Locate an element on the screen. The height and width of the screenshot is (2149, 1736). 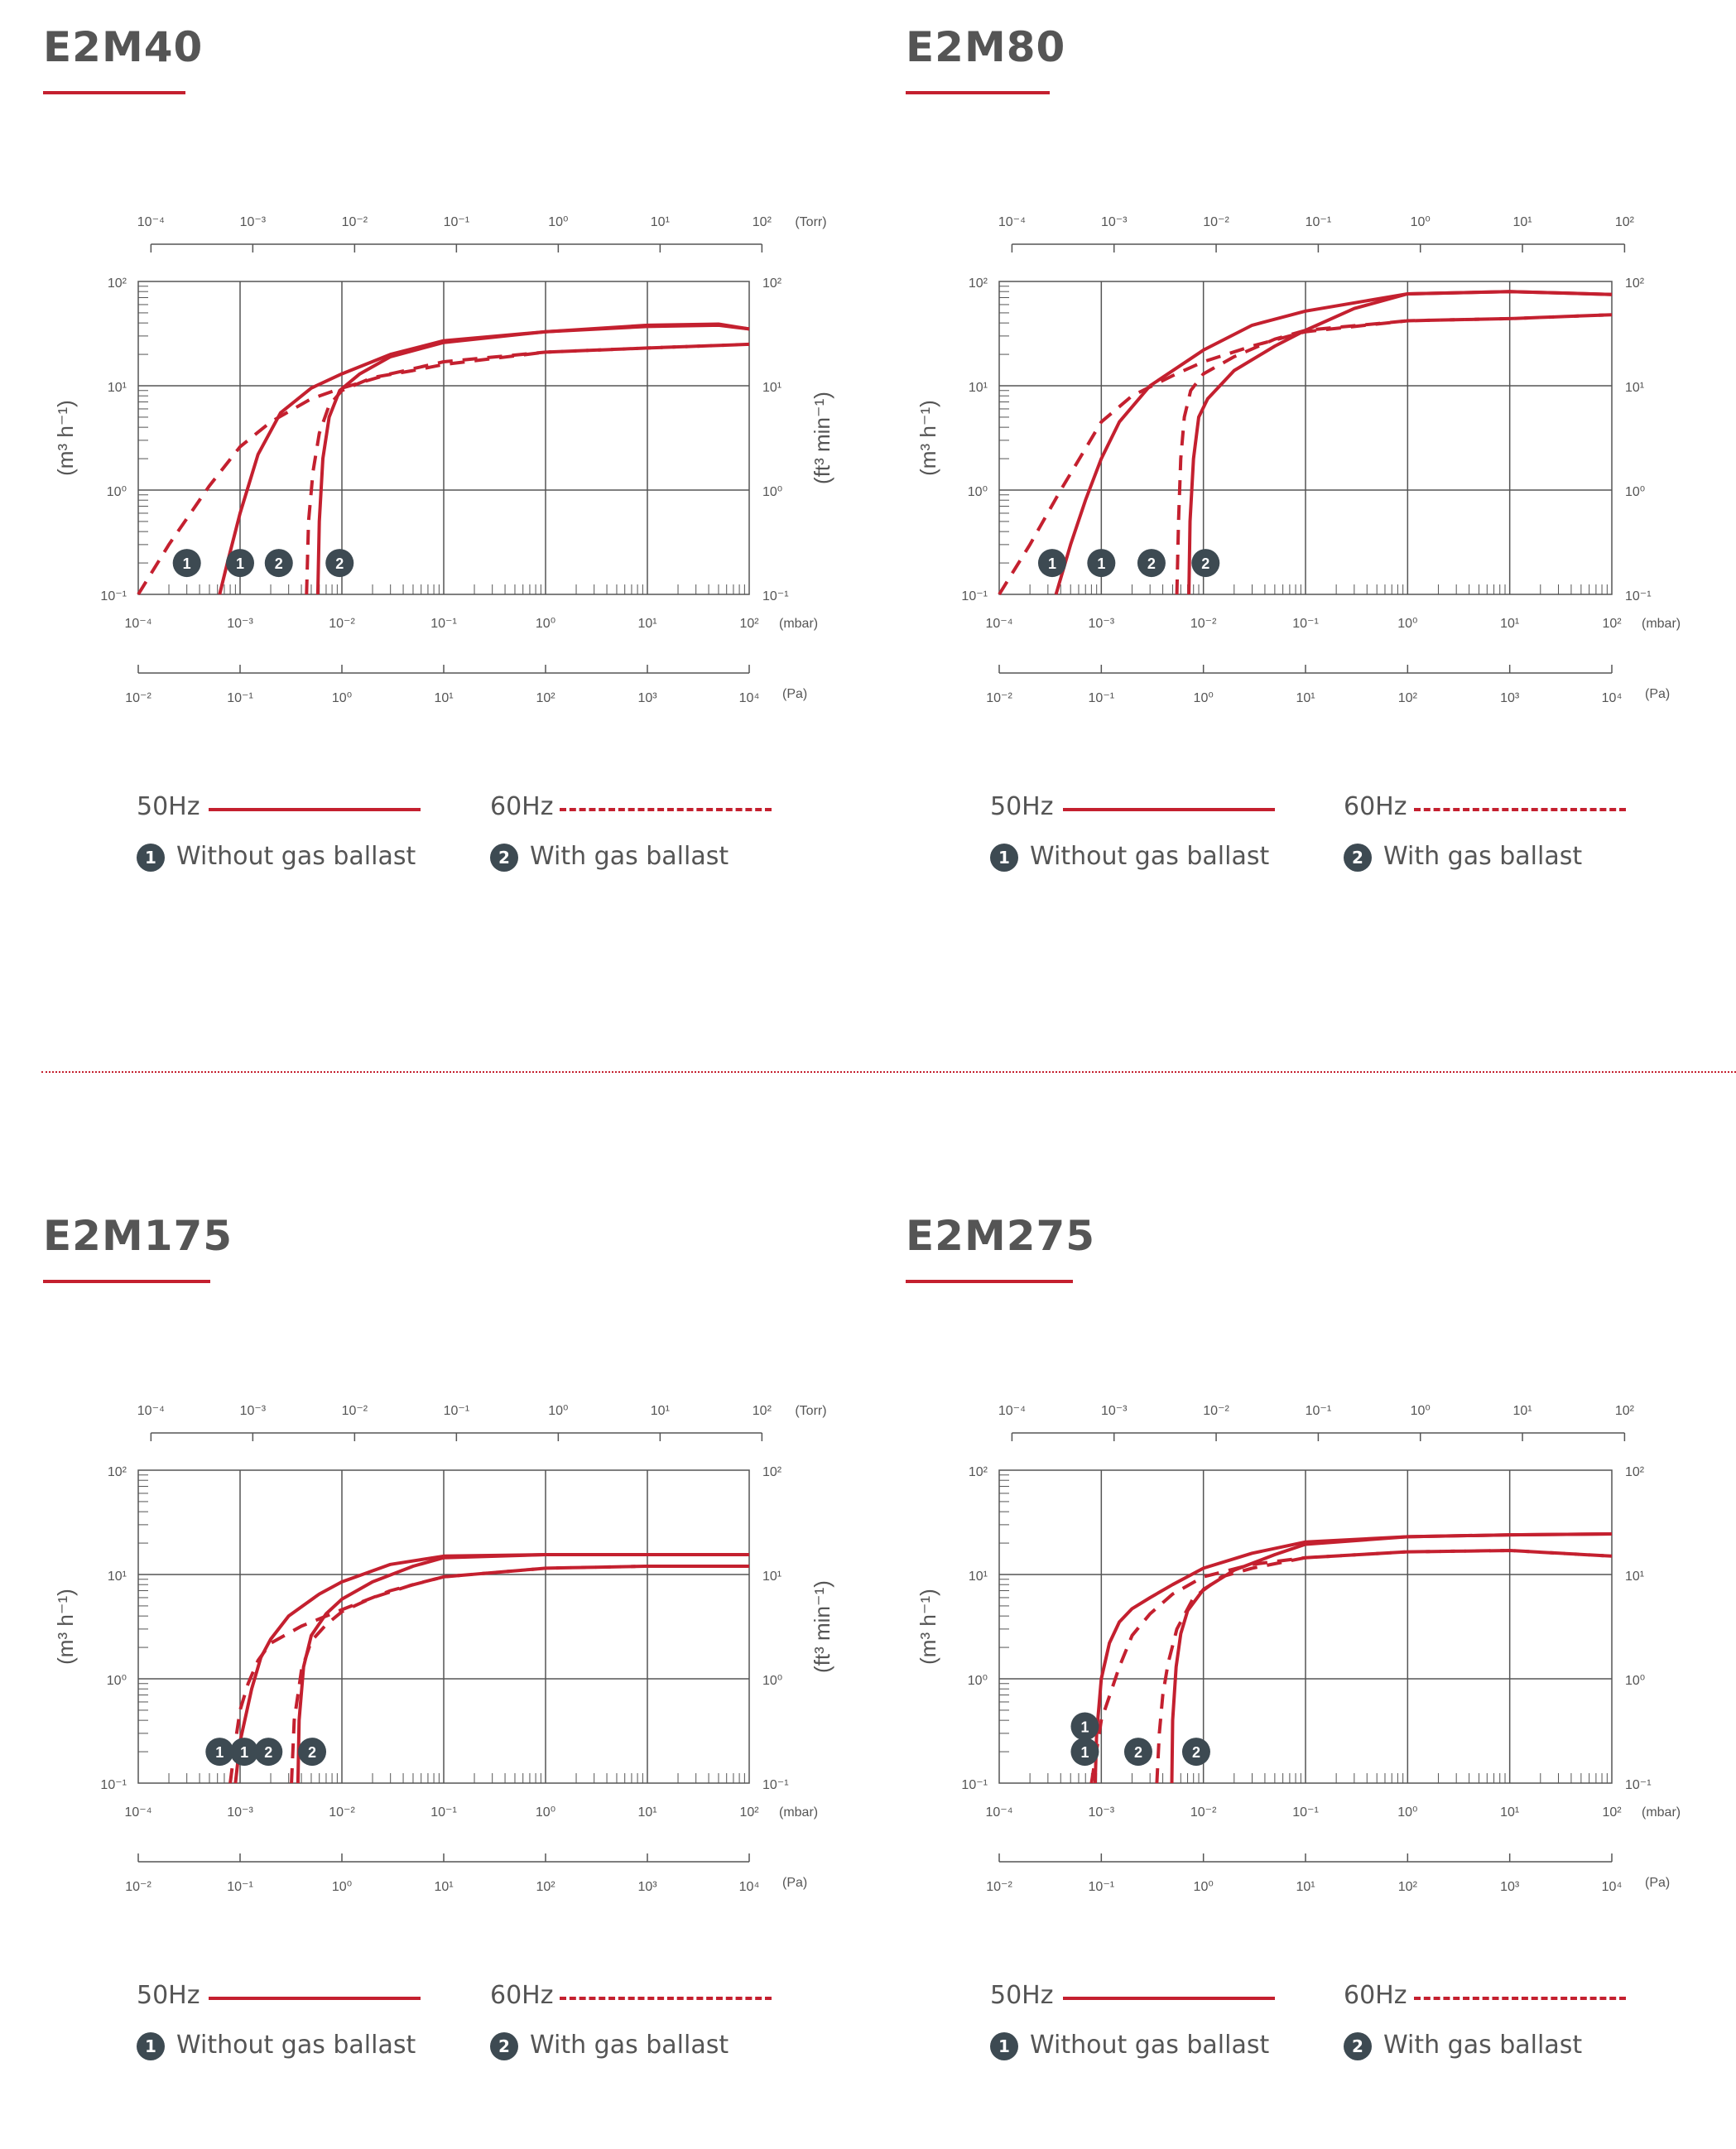
chart-title: E2M275 is located at coordinates (1001, 1236).